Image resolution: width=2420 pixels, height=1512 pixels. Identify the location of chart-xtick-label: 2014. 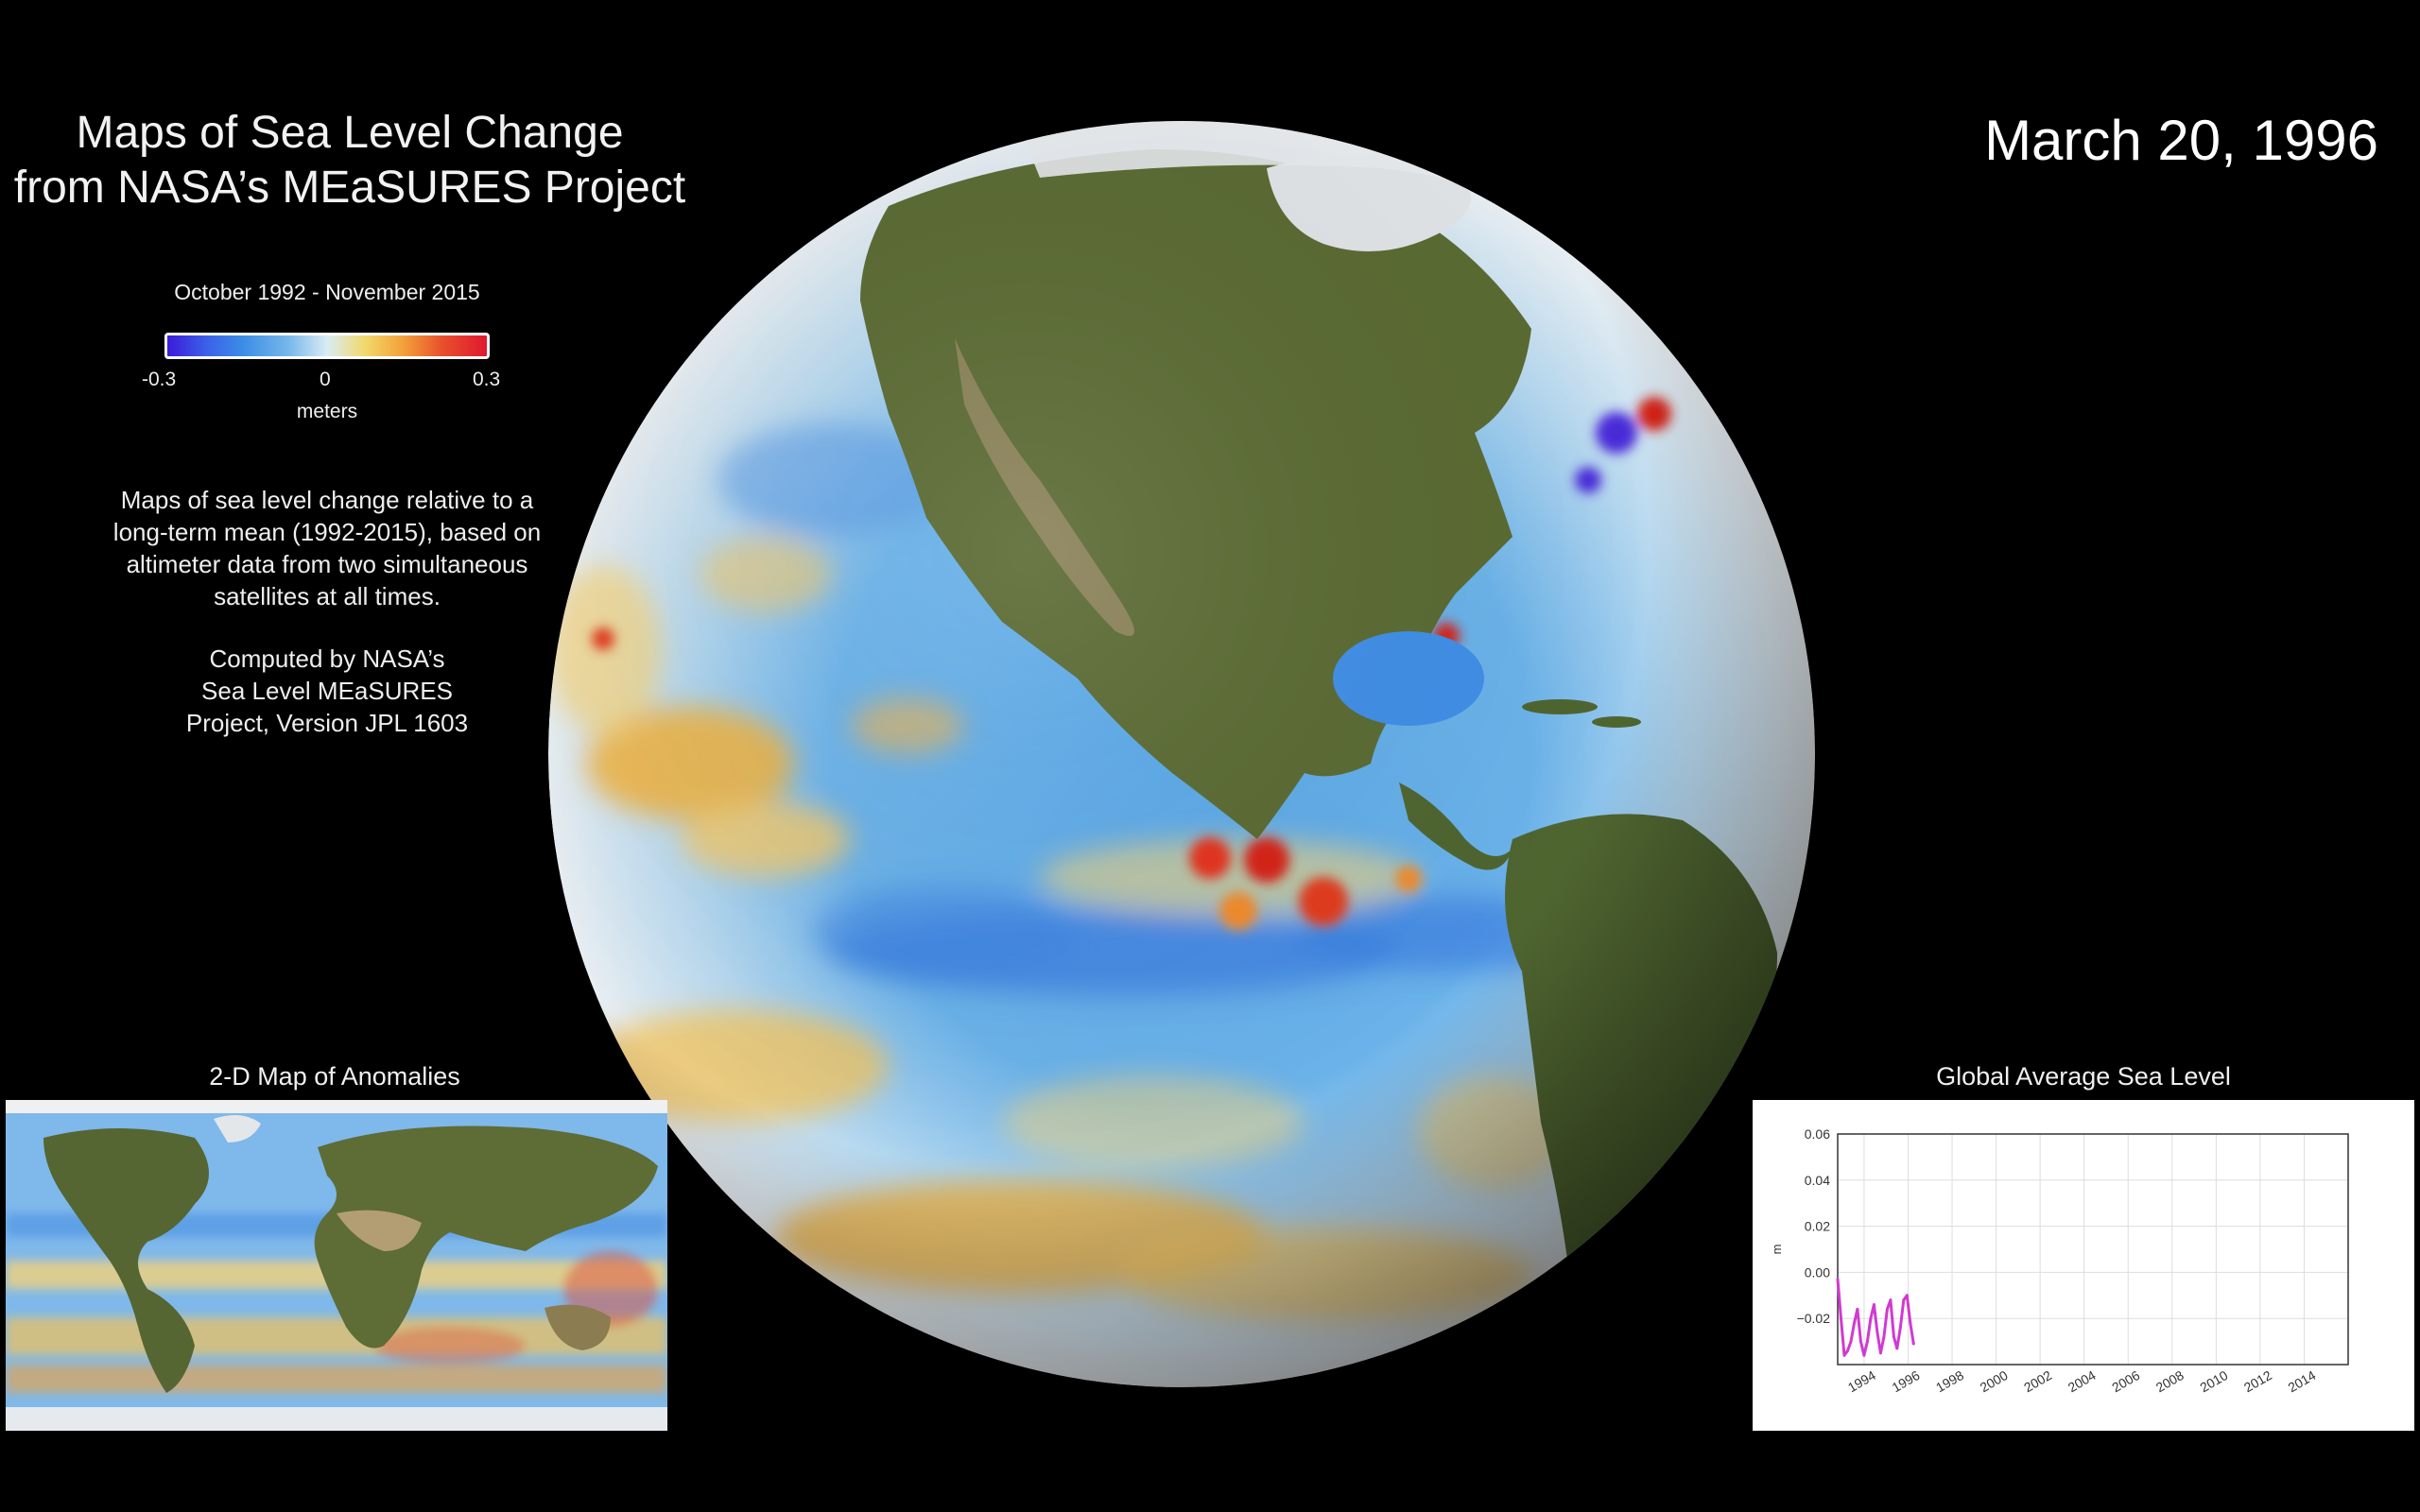
(2301, 1381).